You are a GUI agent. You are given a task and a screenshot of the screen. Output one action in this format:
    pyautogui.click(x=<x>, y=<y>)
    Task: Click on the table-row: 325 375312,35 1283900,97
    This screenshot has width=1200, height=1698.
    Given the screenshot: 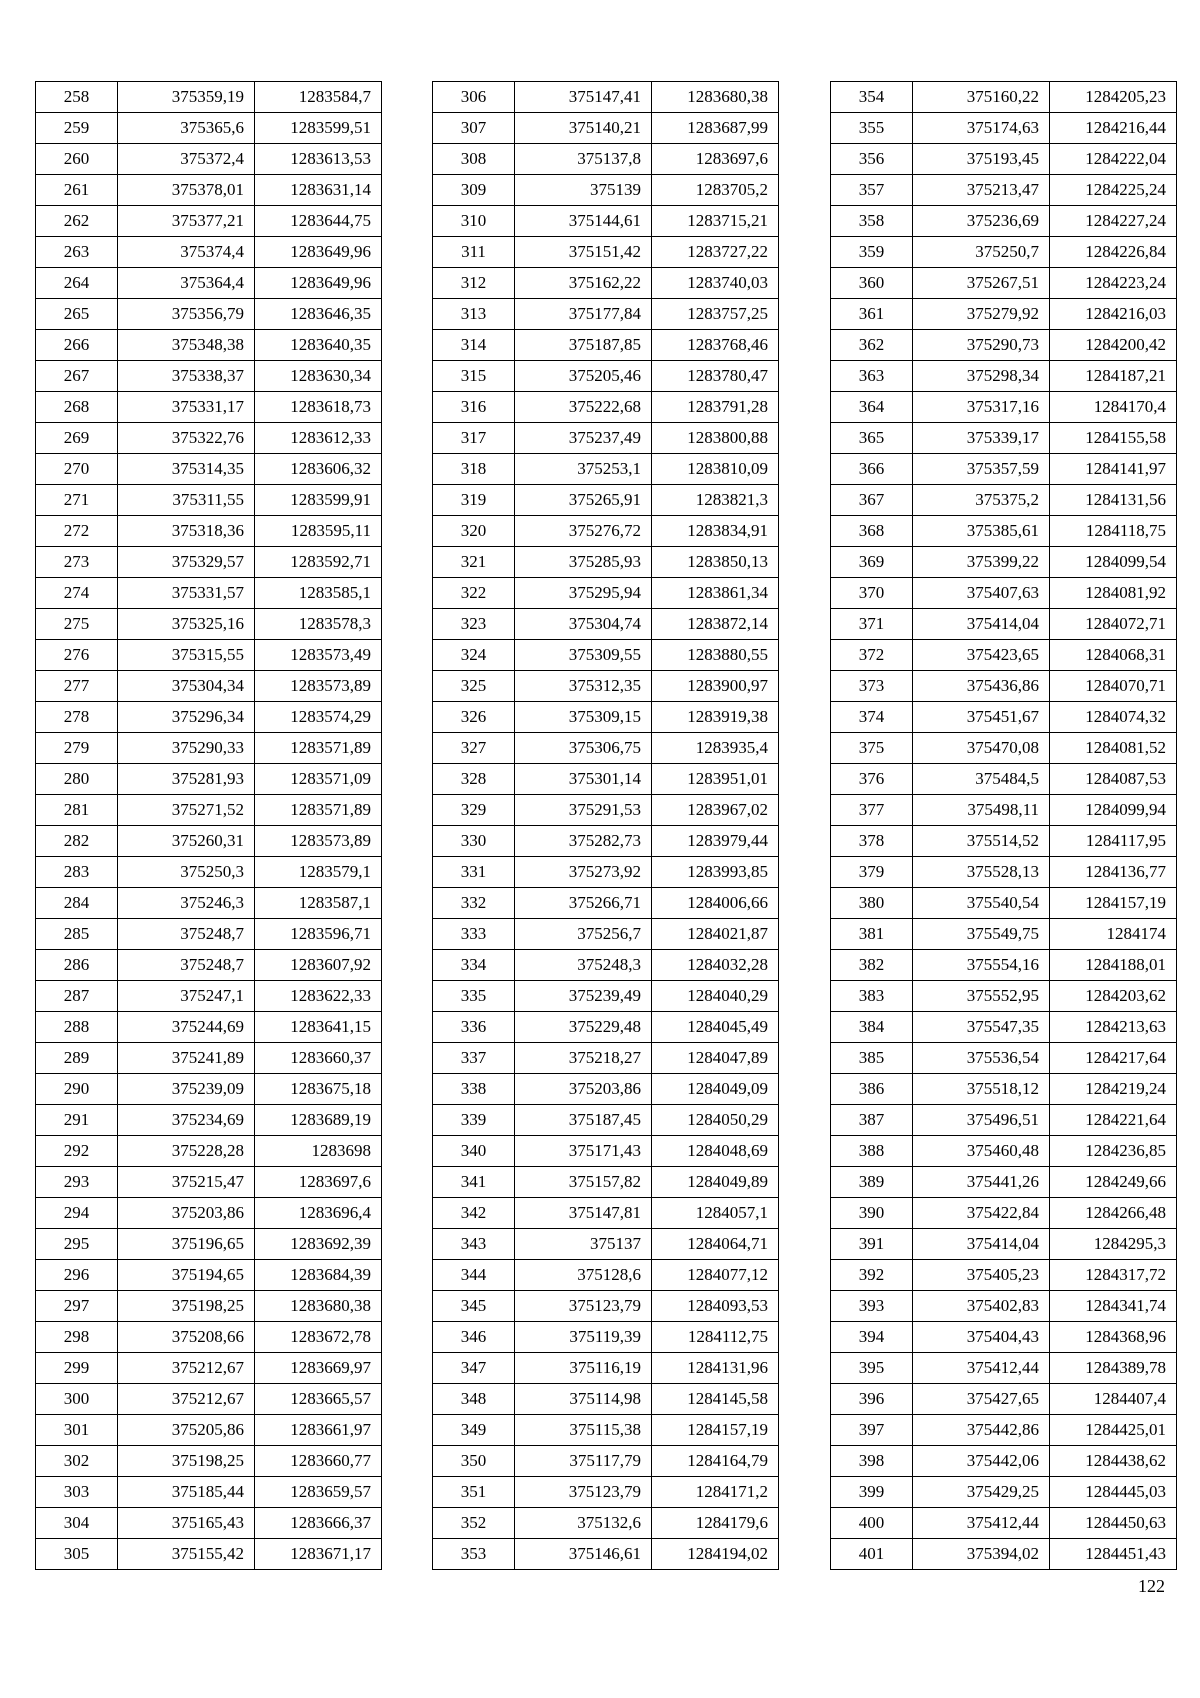 What is the action you would take?
    pyautogui.click(x=605, y=686)
    